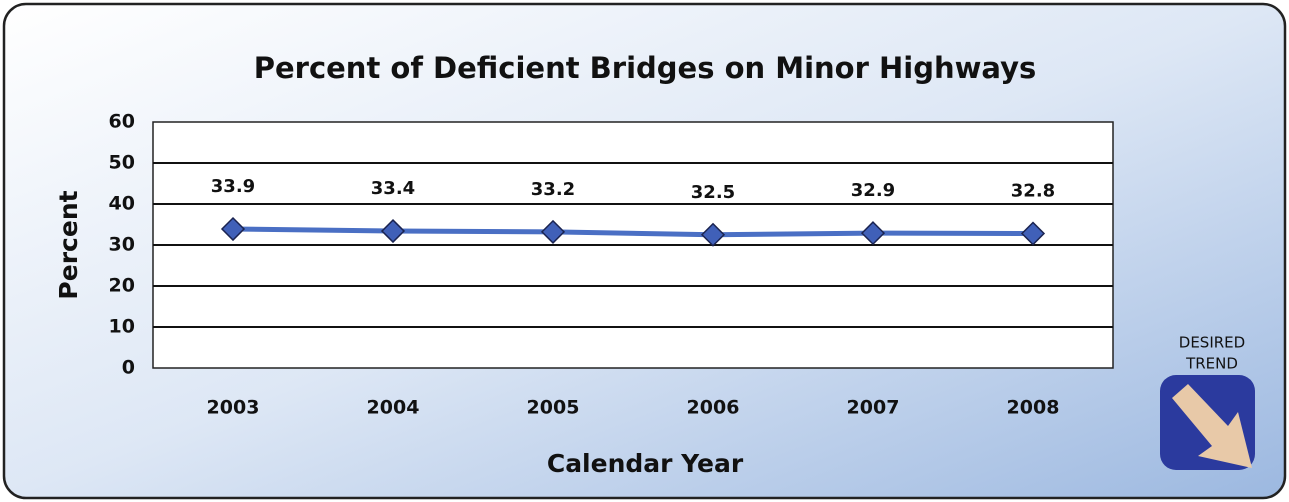 This screenshot has width=1289, height=502. I want to click on data-label: 33.4, so click(393, 188).